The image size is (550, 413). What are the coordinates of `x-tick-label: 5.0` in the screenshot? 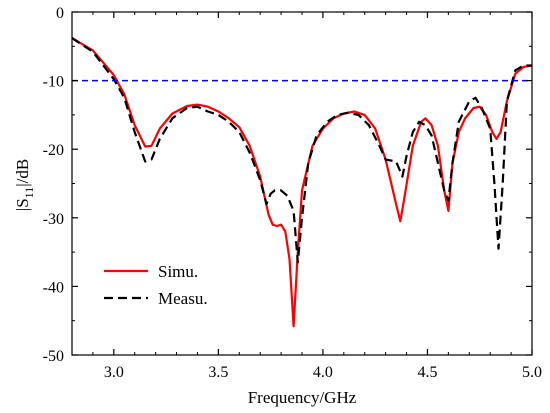 It's located at (532, 372).